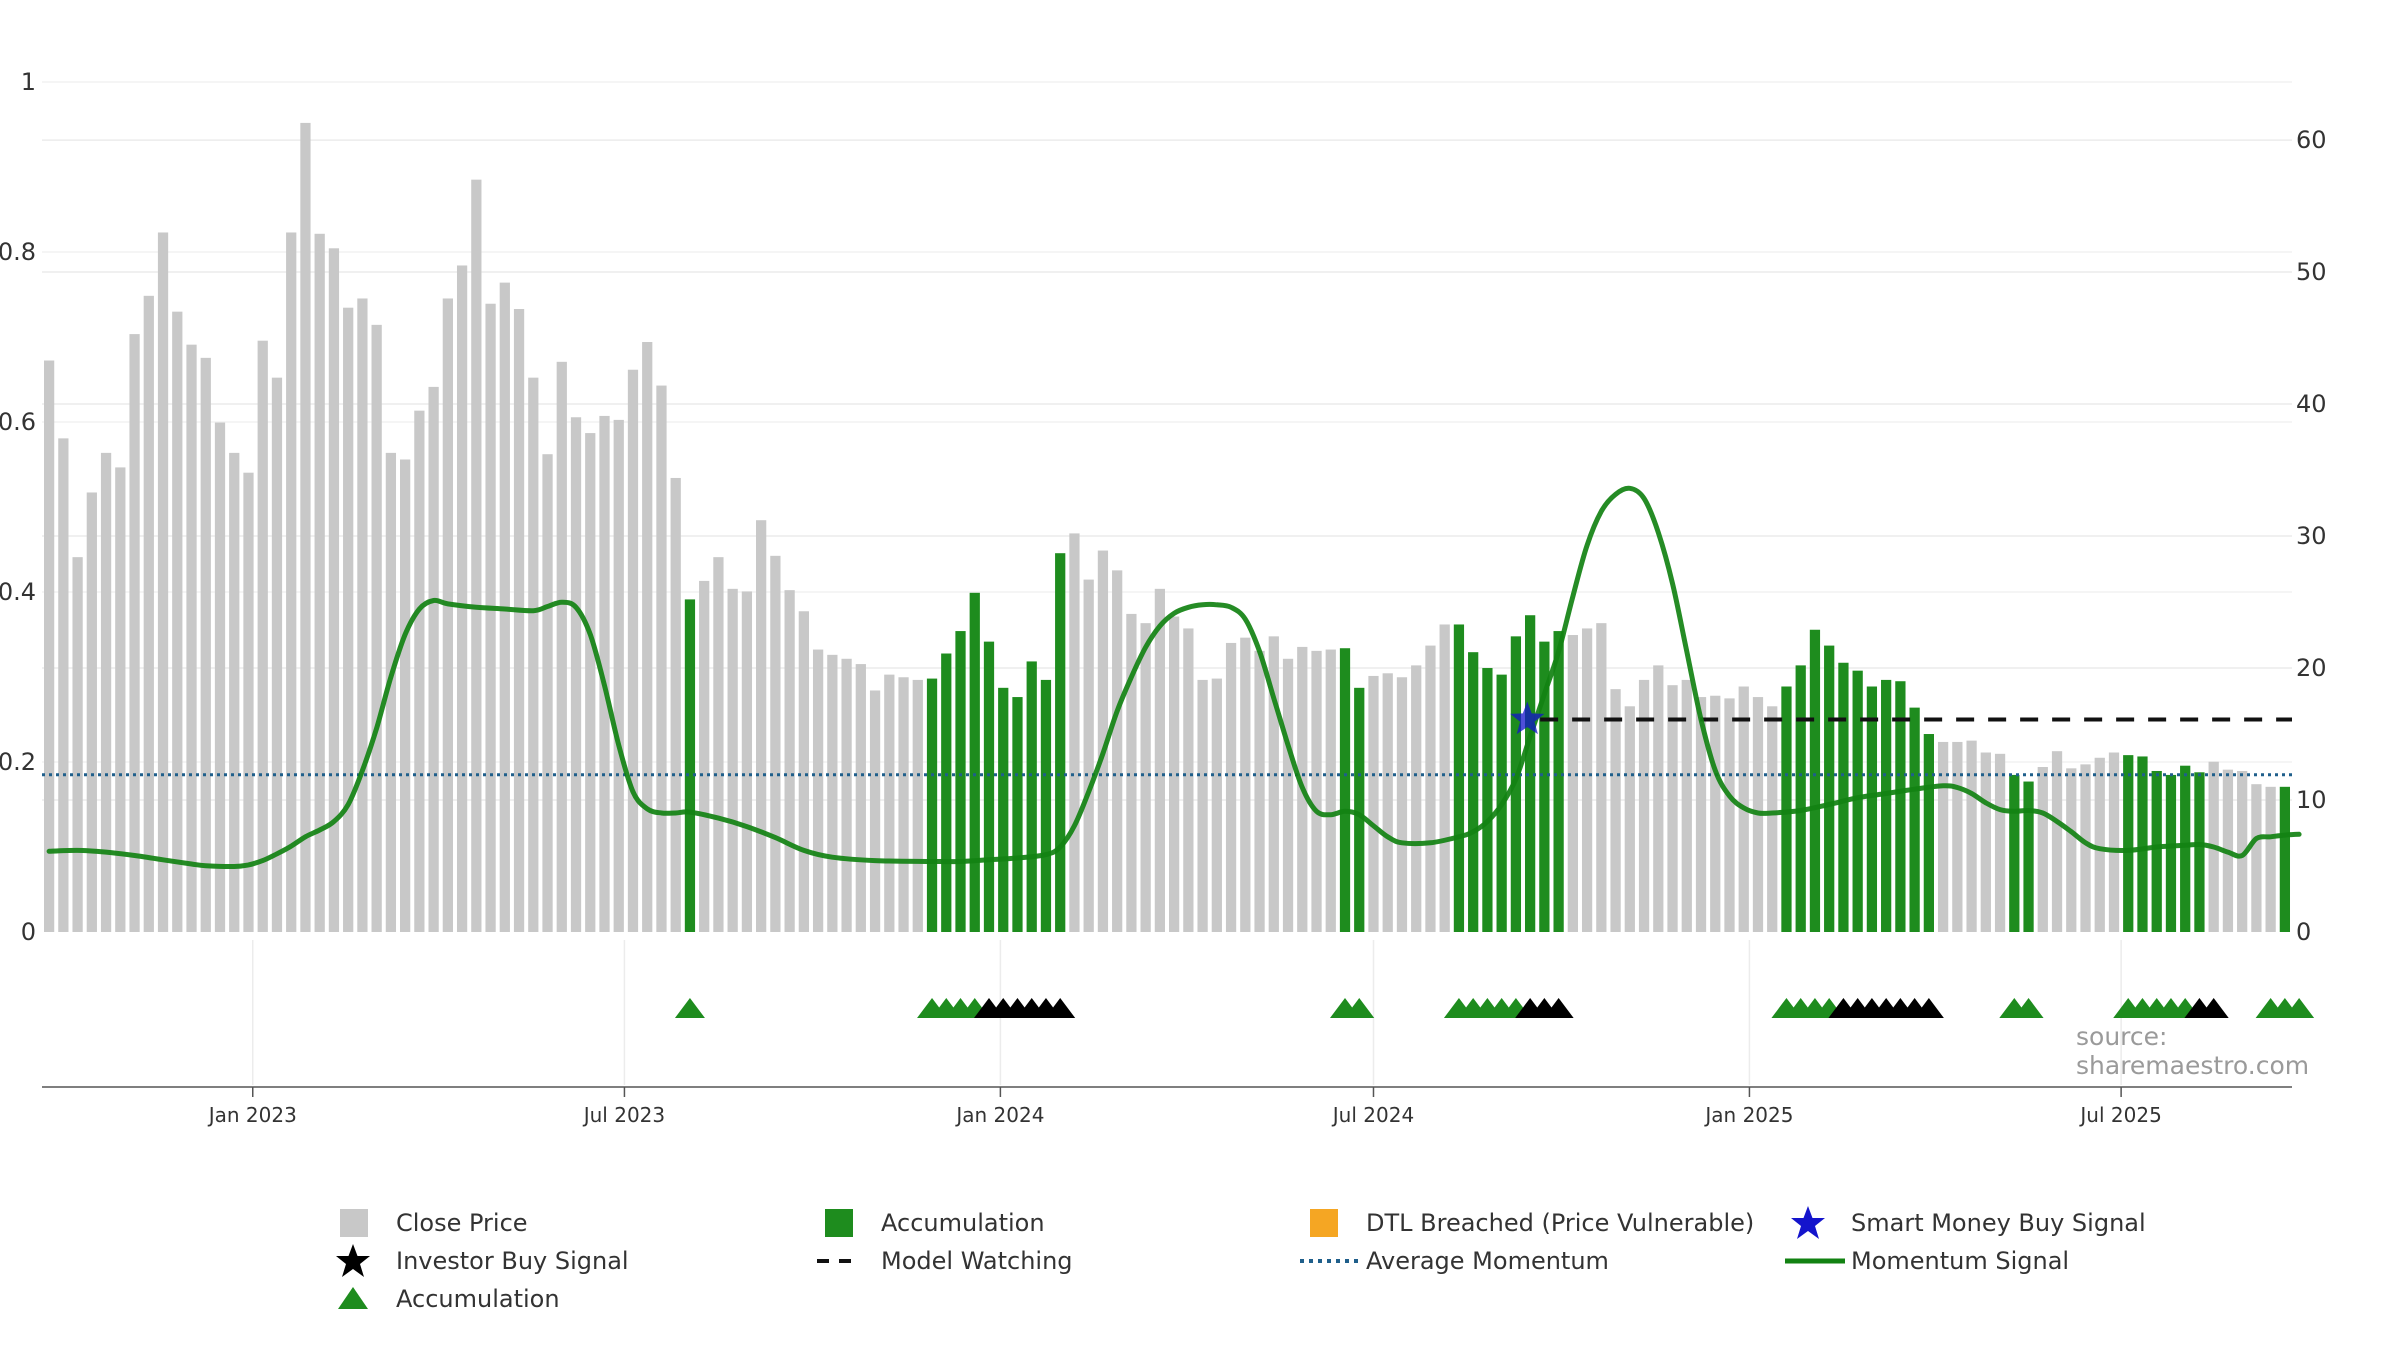 This screenshot has height=1350, width=2400. What do you see at coordinates (1330, 1261) in the screenshot?
I see `legend-dotted-line-icon` at bounding box center [1330, 1261].